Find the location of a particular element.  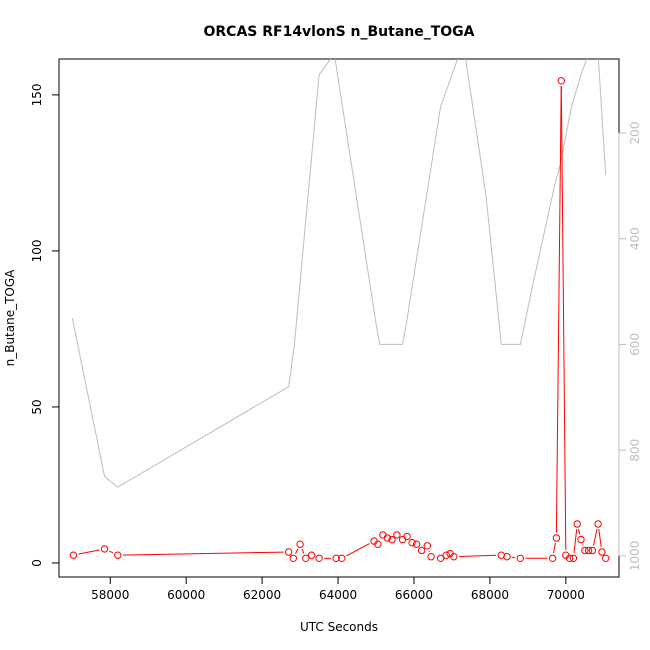

x-tick-label: 58000 is located at coordinates (110, 595).